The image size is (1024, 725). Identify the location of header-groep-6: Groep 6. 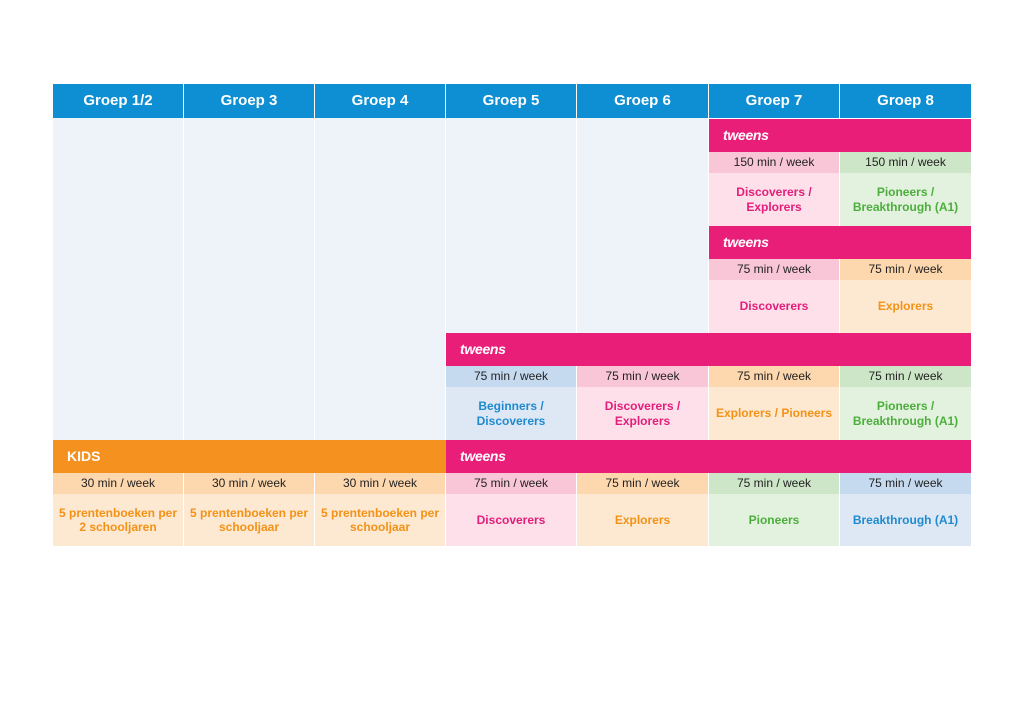
(643, 101).